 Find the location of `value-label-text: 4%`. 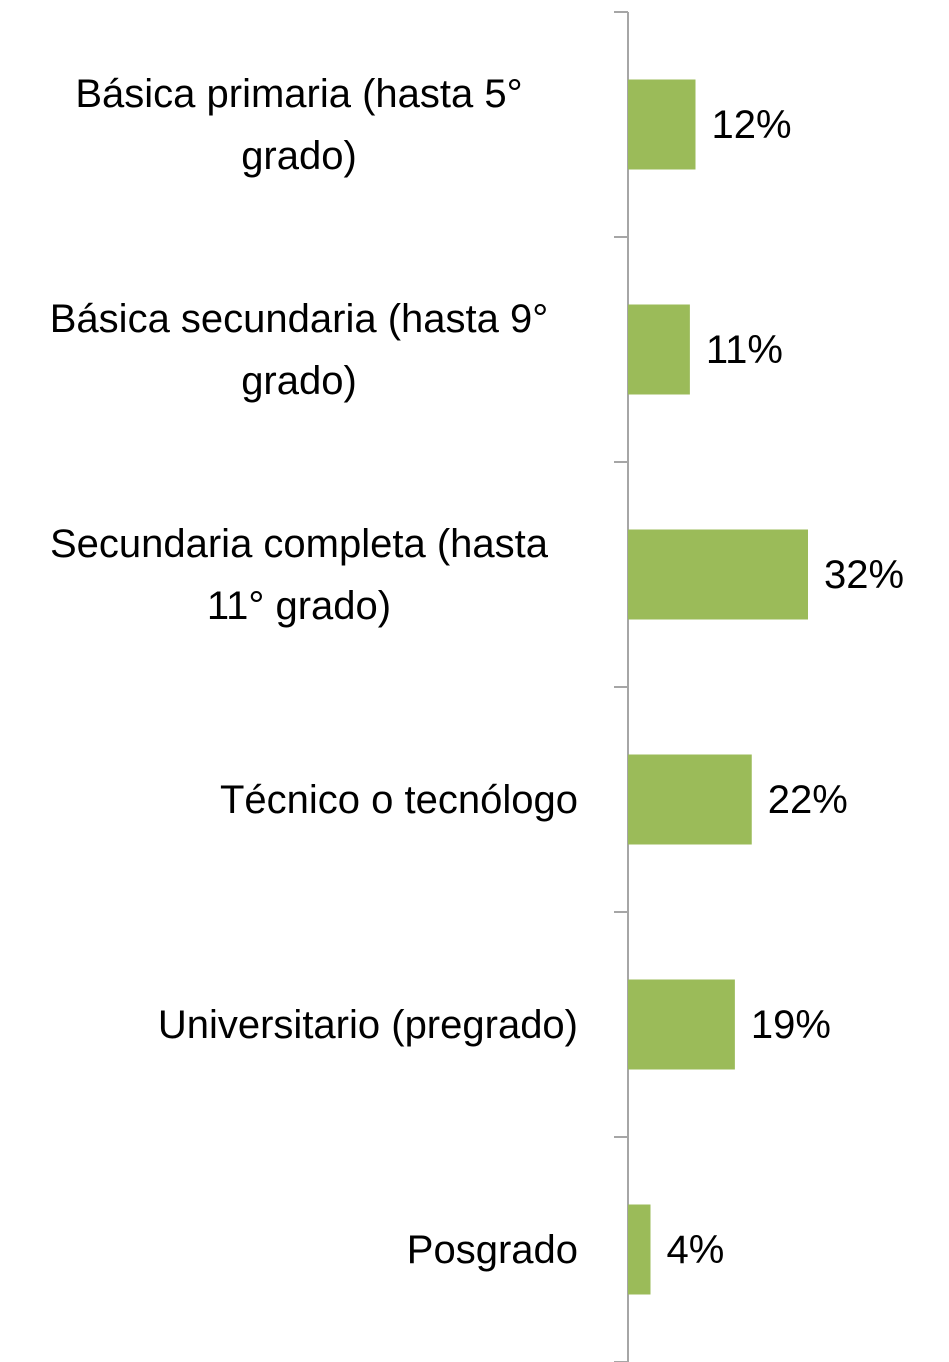

value-label-text: 4% is located at coordinates (695, 1249).